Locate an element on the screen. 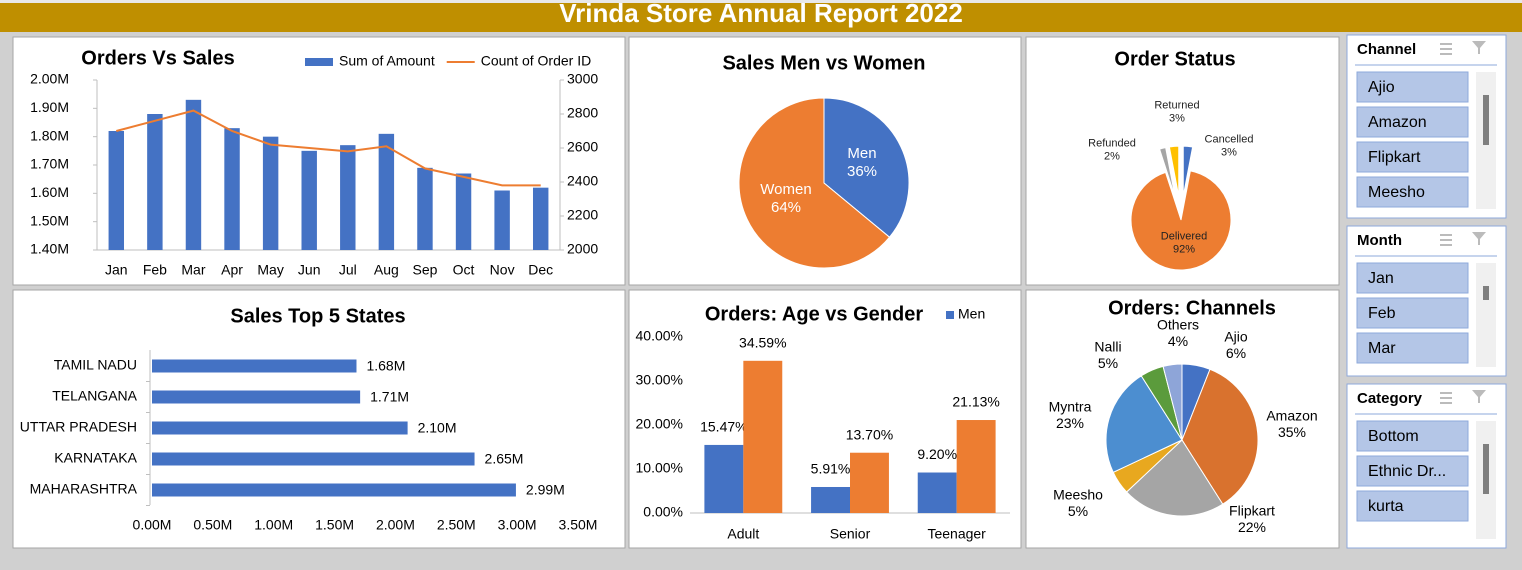 The image size is (1522, 570). chart-title: Order Status is located at coordinates (1174, 59).